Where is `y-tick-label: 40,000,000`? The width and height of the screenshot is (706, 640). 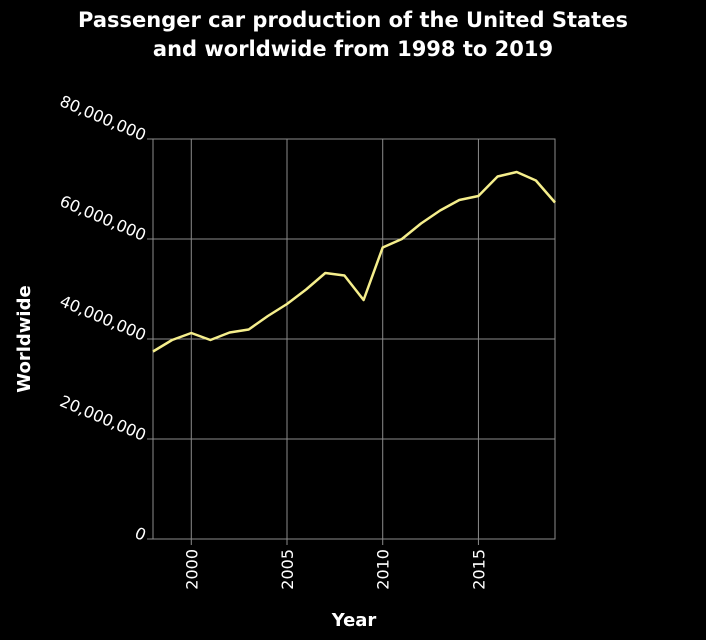 y-tick-label: 40,000,000 is located at coordinates (103, 317).